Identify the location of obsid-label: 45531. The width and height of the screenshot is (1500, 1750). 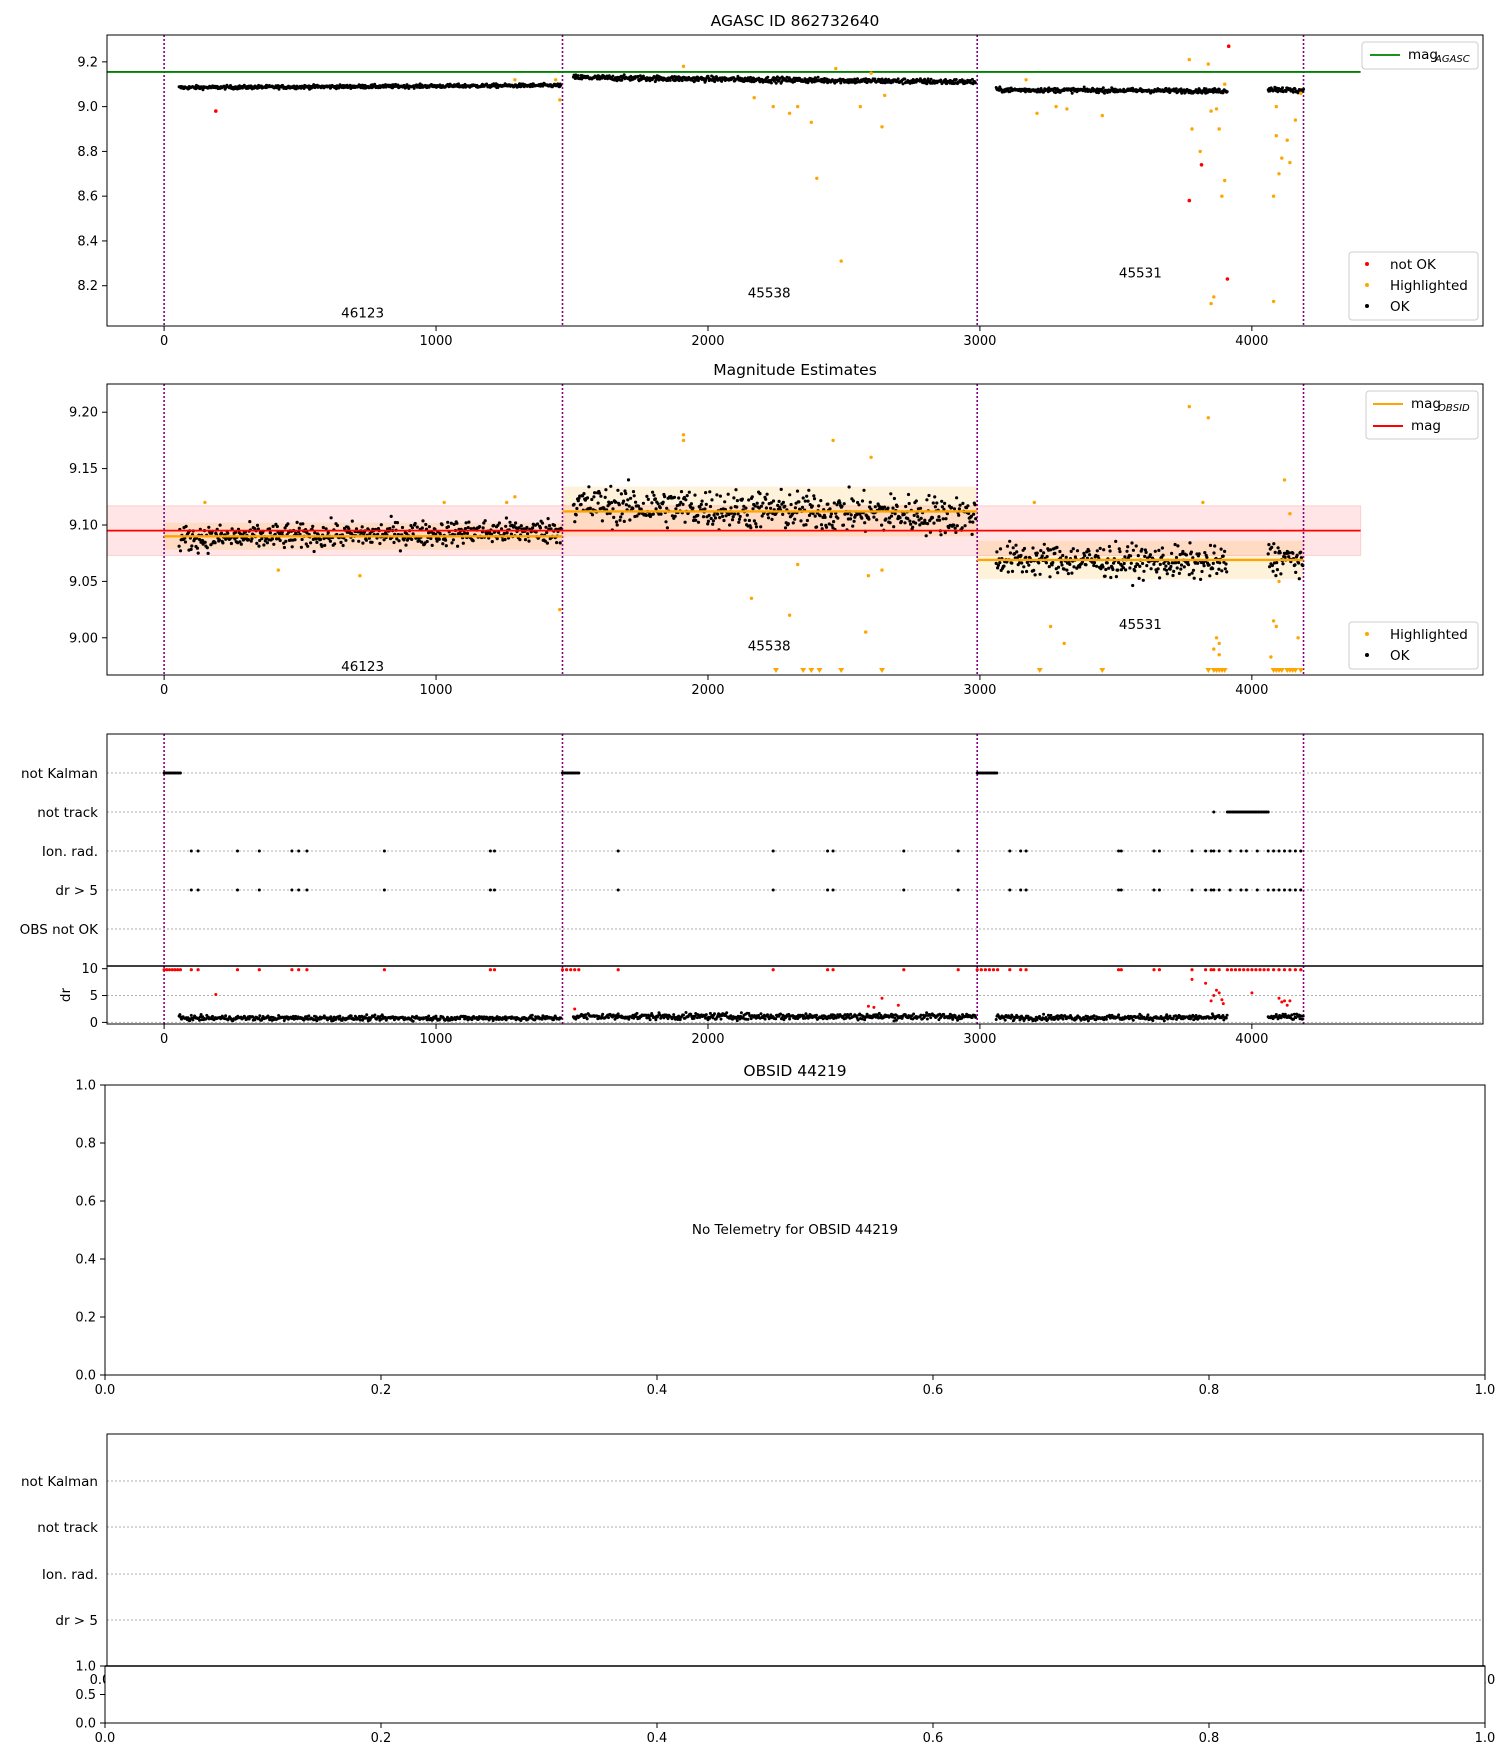
(1140, 625).